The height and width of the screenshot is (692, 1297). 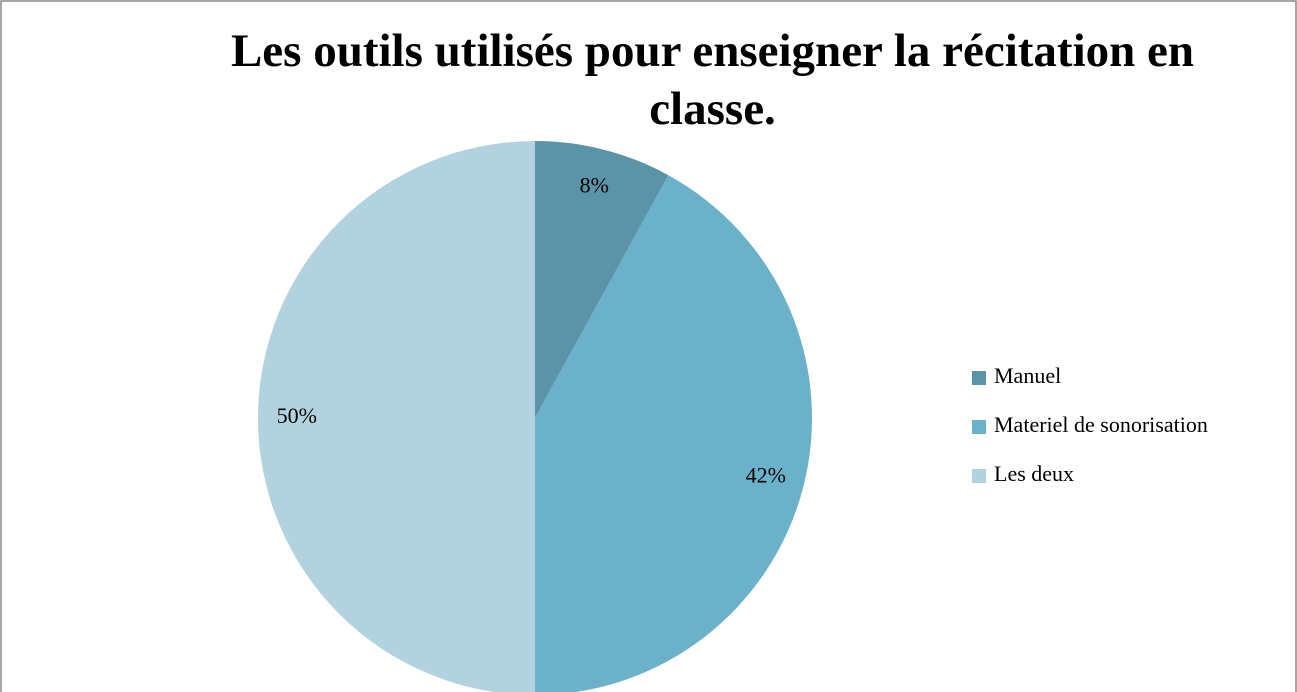 What do you see at coordinates (594, 184) in the screenshot?
I see `data-label: 8%` at bounding box center [594, 184].